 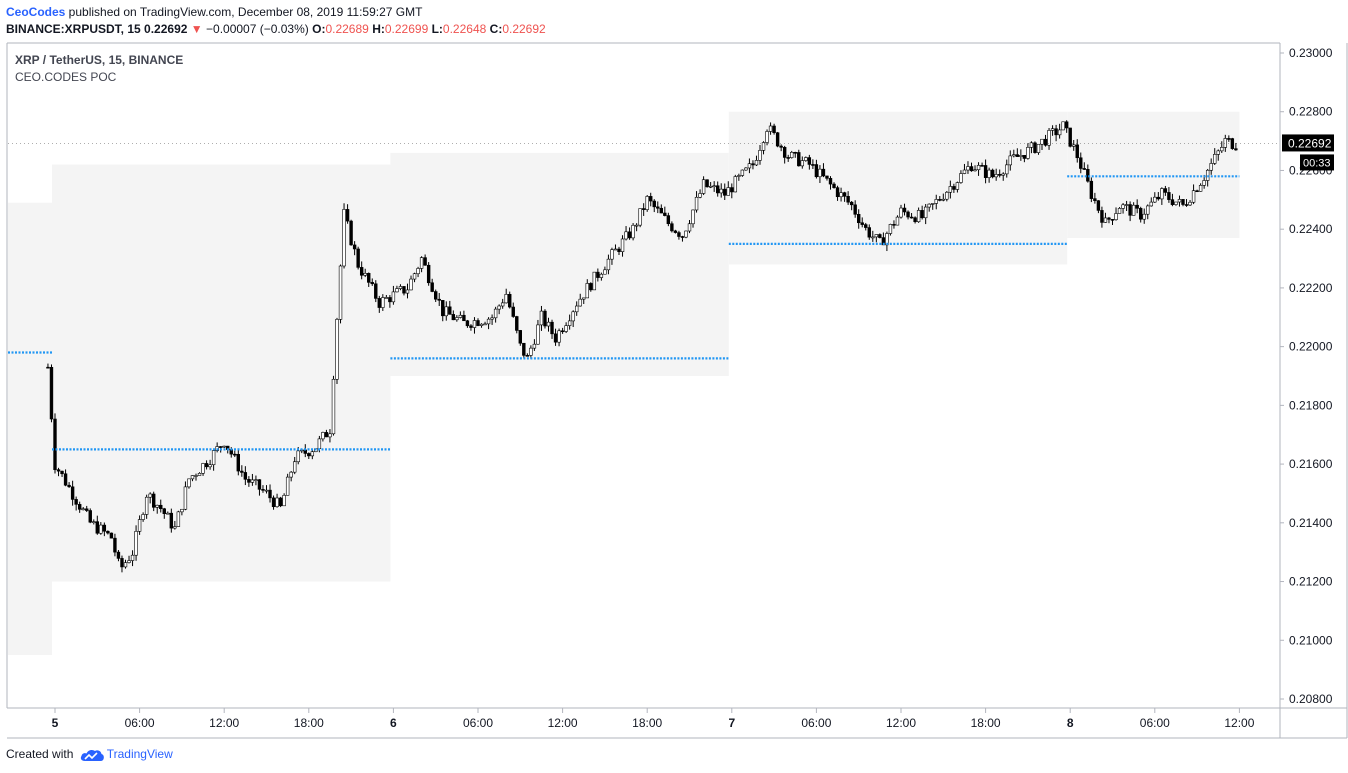 What do you see at coordinates (1310, 143) in the screenshot?
I see `last-price-label: 0.22692` at bounding box center [1310, 143].